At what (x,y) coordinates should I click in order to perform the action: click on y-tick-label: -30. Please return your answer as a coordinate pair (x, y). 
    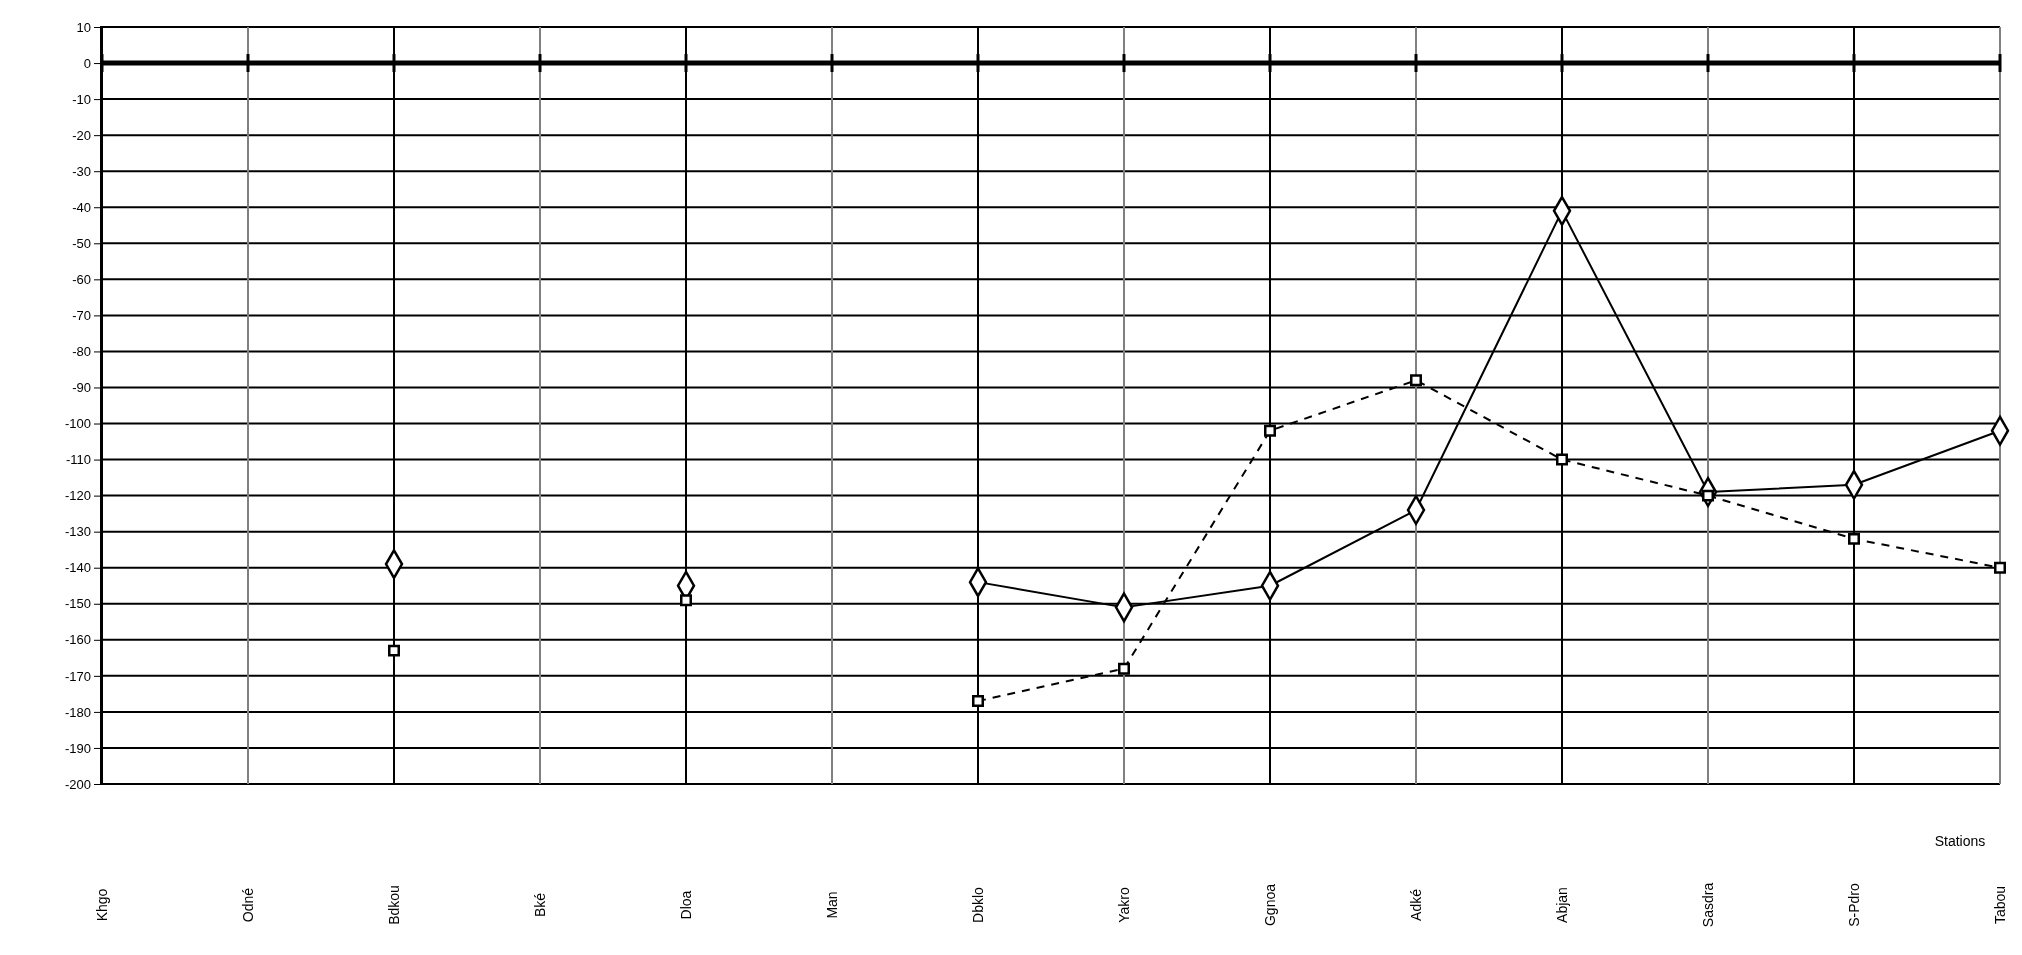
    Looking at the image, I should click on (81, 171).